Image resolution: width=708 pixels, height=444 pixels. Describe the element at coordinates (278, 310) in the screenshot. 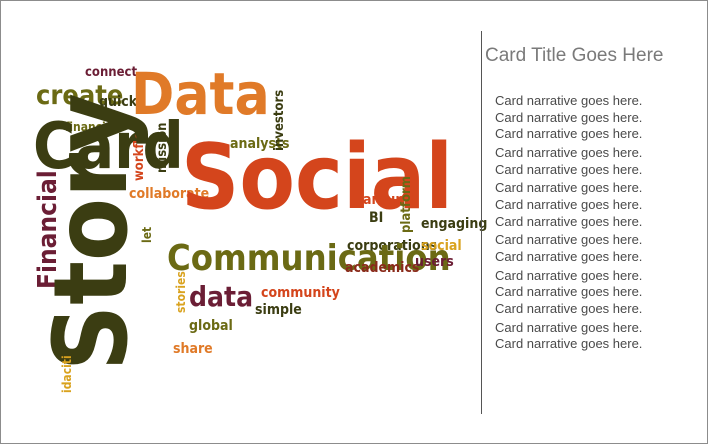

I see `word-simple: simple` at that location.